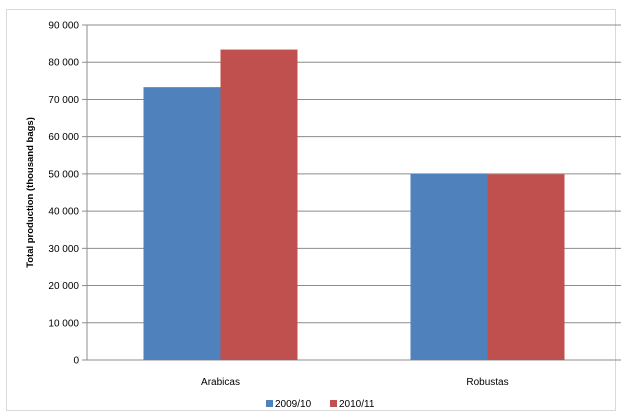  What do you see at coordinates (487, 382) in the screenshot?
I see `x-tick-label: Robustas` at bounding box center [487, 382].